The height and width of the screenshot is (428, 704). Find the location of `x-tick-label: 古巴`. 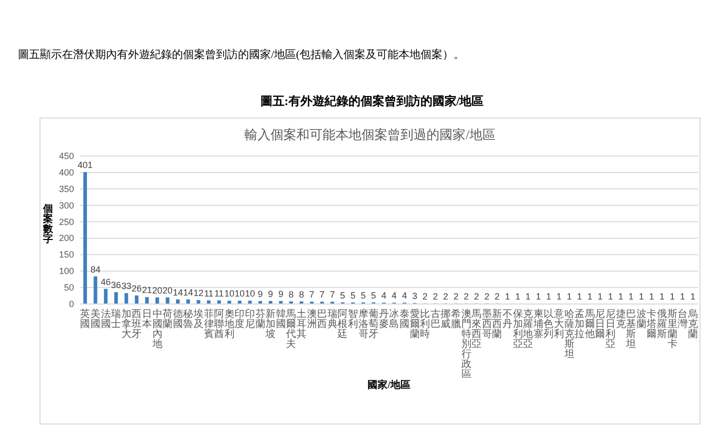

x-tick-label: 古巴 is located at coordinates (435, 319).